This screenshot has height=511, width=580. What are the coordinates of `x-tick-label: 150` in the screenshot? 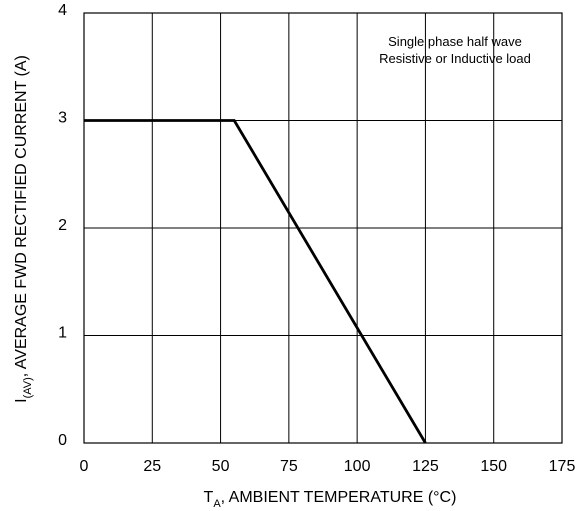 It's located at (493, 466).